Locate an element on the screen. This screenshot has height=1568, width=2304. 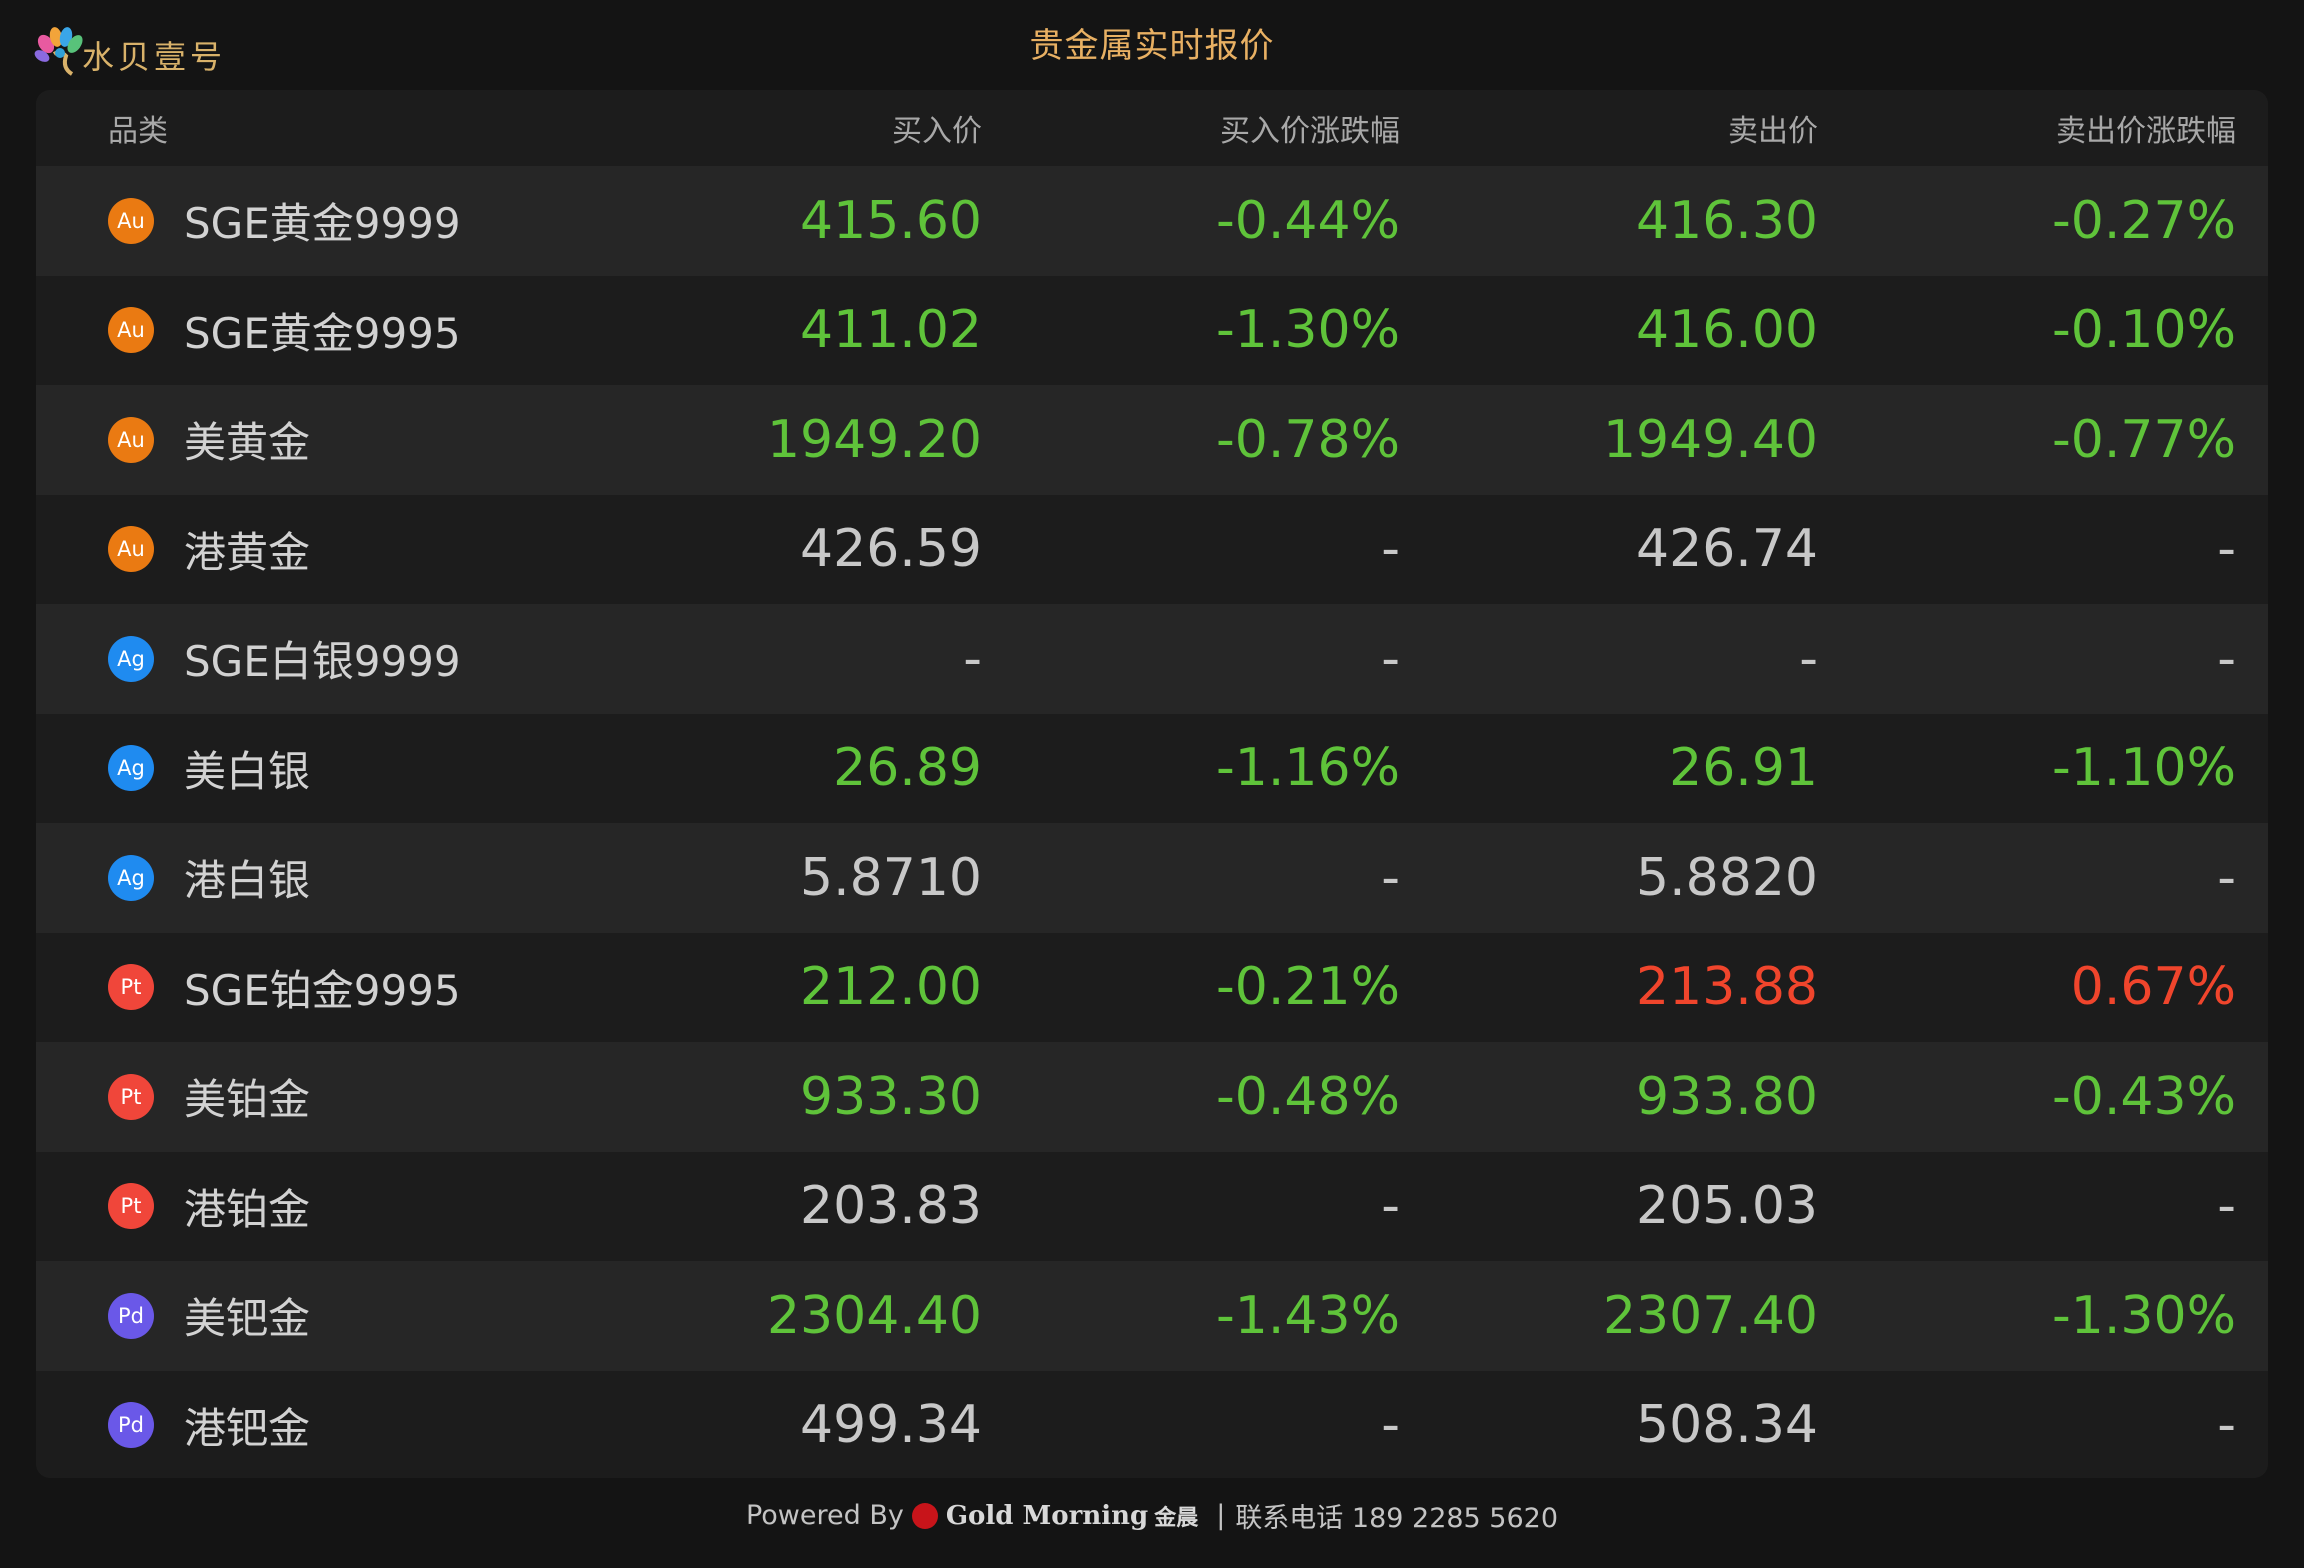
sell-change: -1.10% is located at coordinates (2144, 768).